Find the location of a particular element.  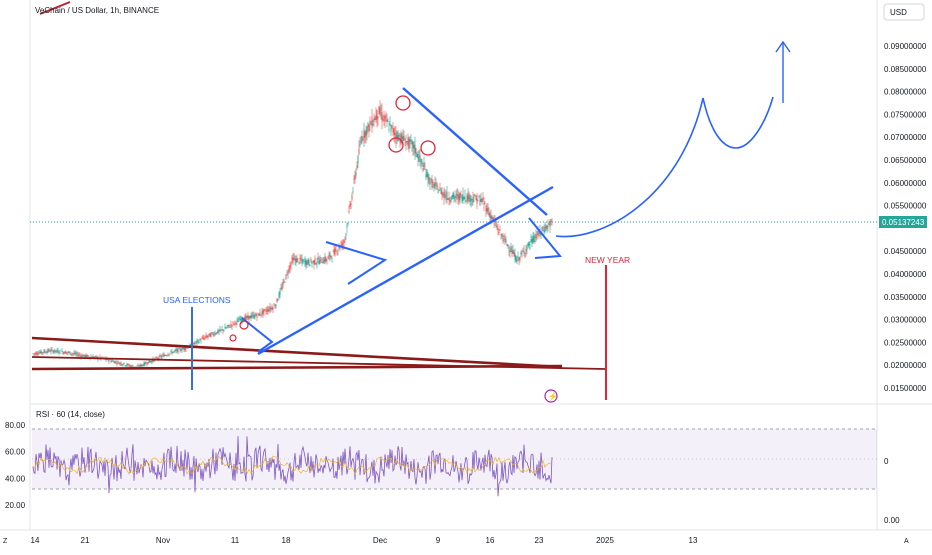

a-button: A is located at coordinates (906, 541).